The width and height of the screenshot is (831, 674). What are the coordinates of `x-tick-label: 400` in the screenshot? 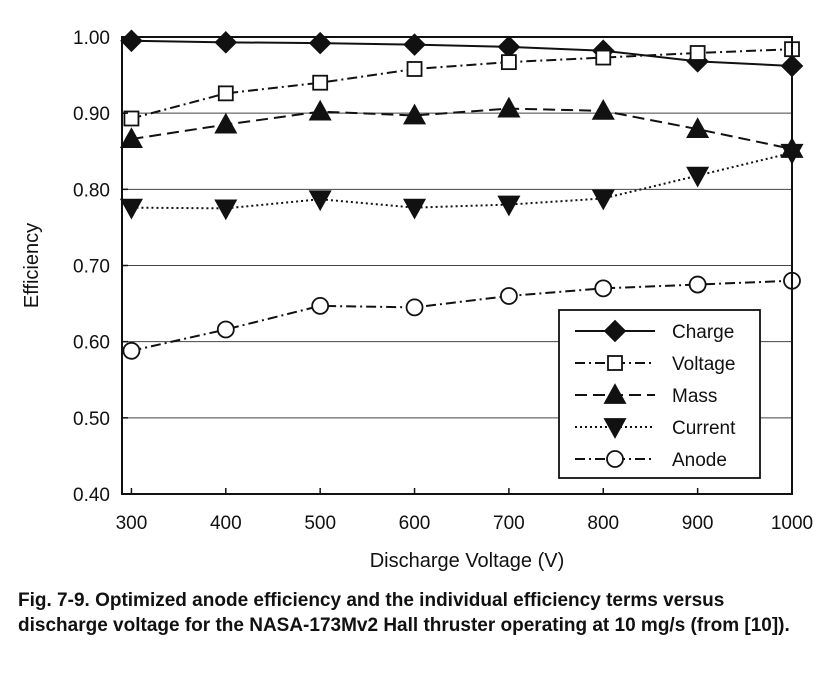 It's located at (226, 523).